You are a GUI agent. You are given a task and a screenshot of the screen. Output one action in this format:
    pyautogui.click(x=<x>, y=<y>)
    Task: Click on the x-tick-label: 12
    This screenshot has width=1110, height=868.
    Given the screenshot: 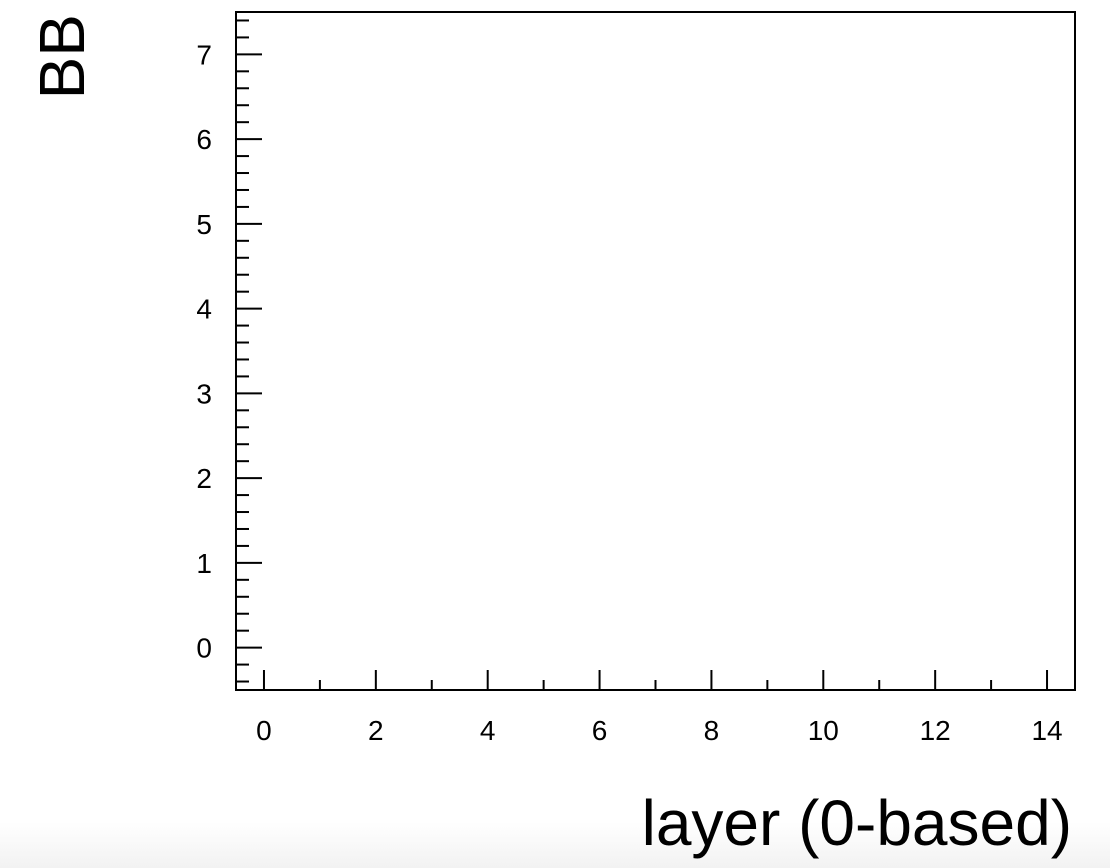 What is the action you would take?
    pyautogui.click(x=935, y=730)
    